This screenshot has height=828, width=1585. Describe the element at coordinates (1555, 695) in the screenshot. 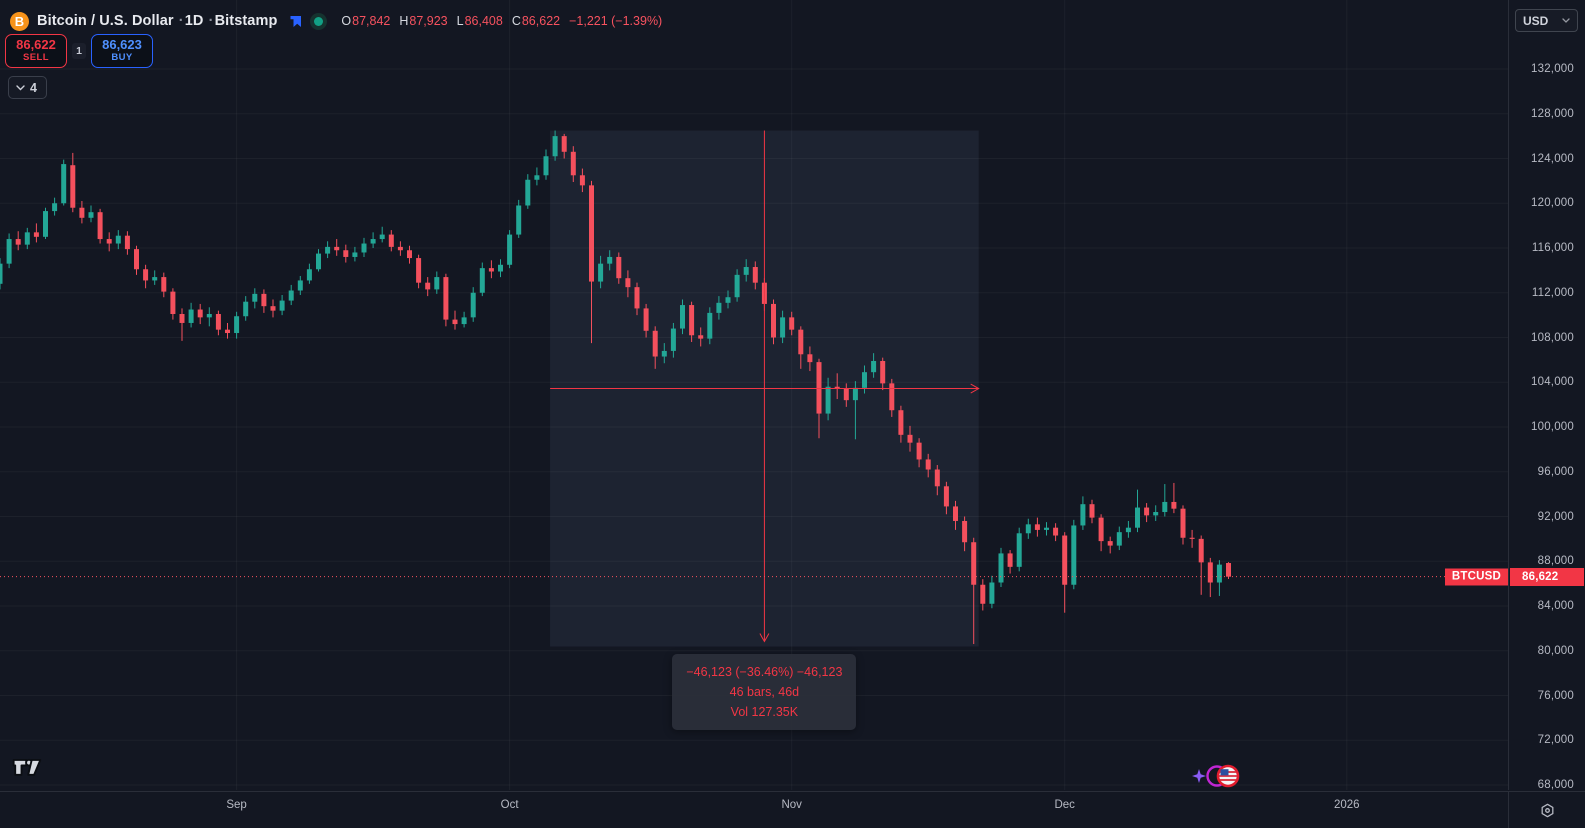

I see `price-tick-label: 76,000` at that location.